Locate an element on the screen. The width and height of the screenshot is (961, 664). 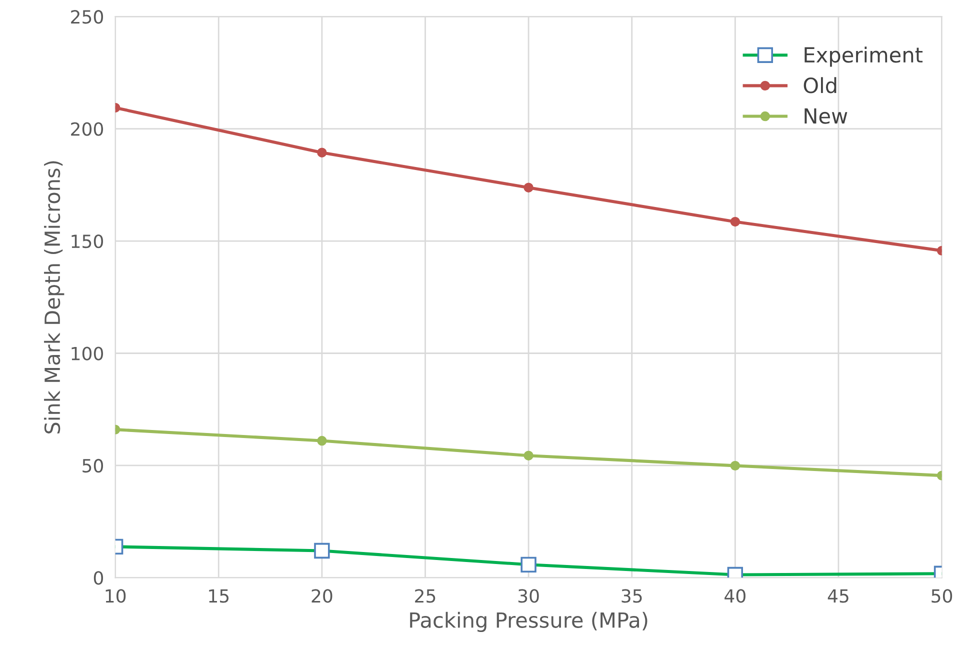
legend-label: Experiment is located at coordinates (863, 56).